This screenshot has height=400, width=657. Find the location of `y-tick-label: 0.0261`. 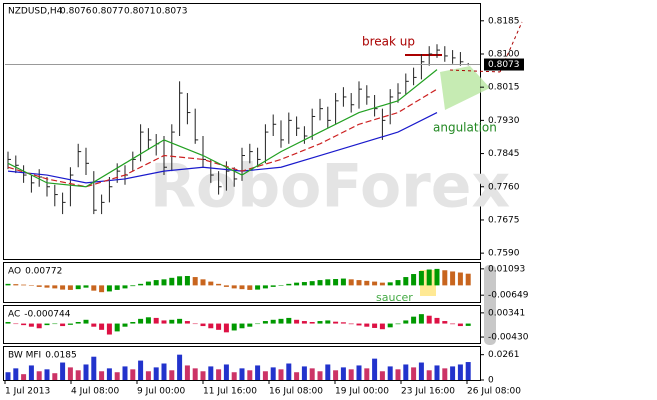

y-tick-label: 0.0261 is located at coordinates (504, 355).